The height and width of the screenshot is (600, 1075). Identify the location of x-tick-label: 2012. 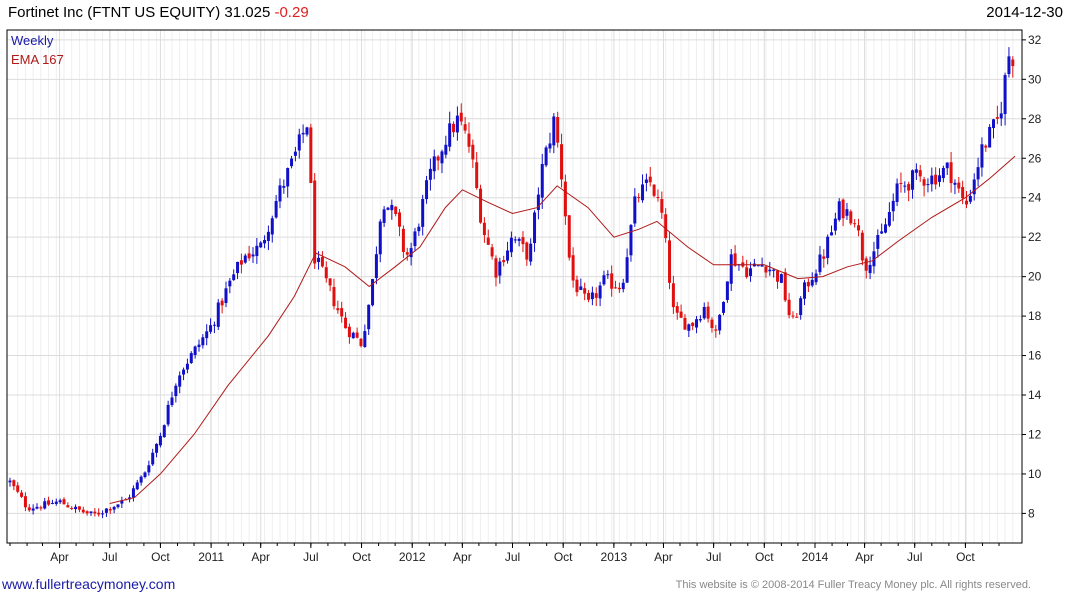
(412, 557).